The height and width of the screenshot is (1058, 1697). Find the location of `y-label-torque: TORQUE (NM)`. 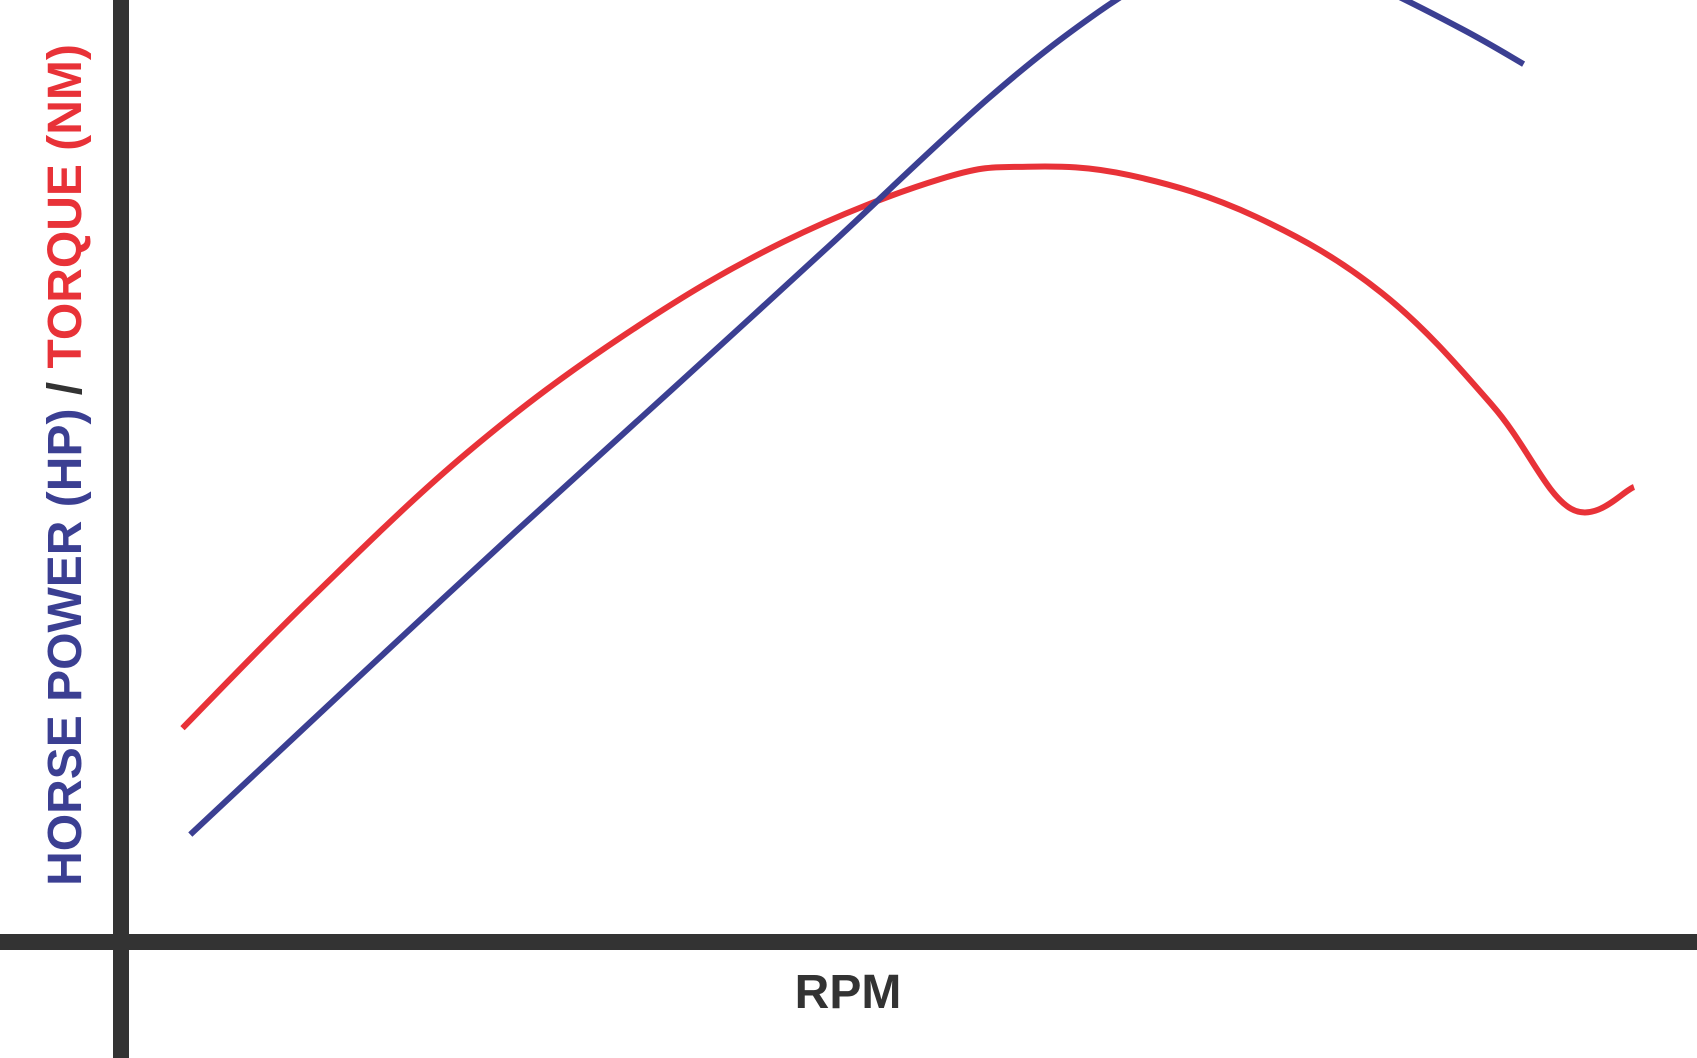

y-label-torque: TORQUE (NM) is located at coordinates (65, 206).